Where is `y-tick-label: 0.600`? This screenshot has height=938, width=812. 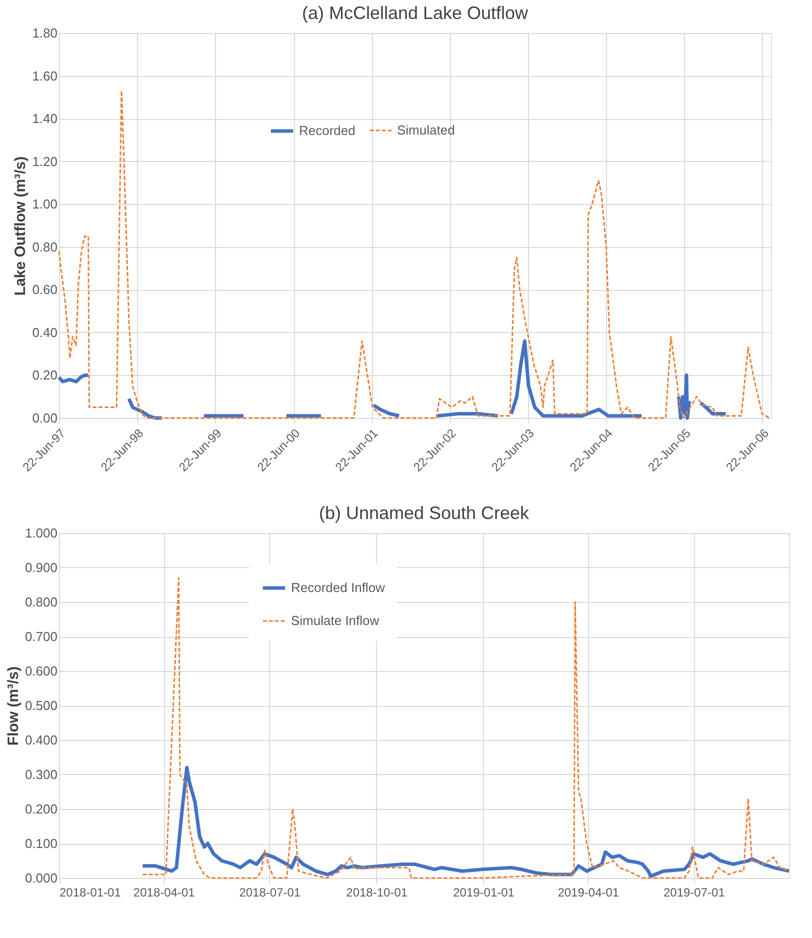 y-tick-label: 0.600 is located at coordinates (41, 671).